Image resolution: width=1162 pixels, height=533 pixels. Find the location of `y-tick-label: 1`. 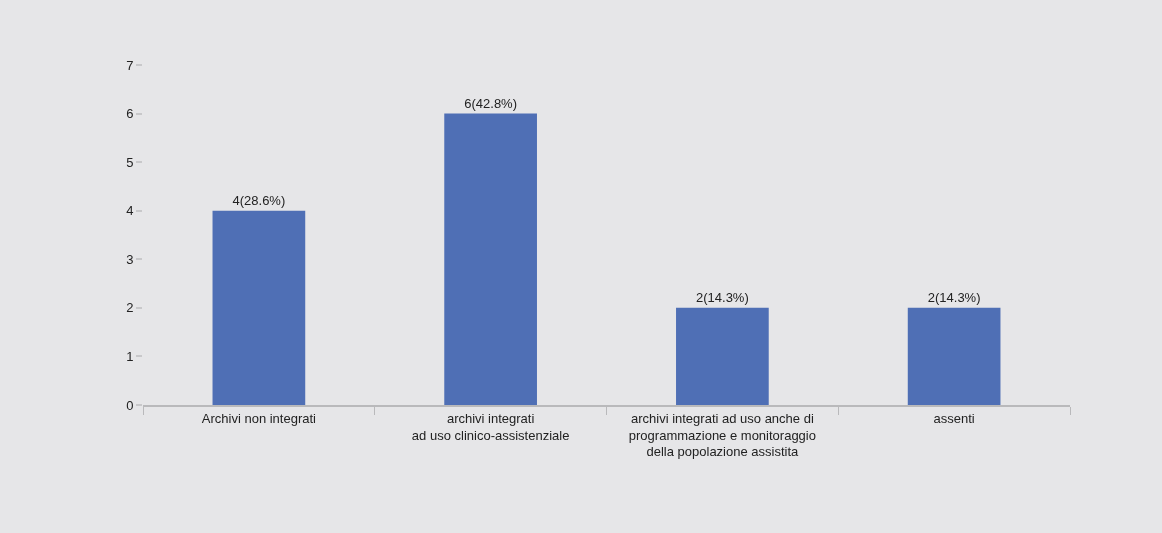

y-tick-label: 1 is located at coordinates (130, 356).